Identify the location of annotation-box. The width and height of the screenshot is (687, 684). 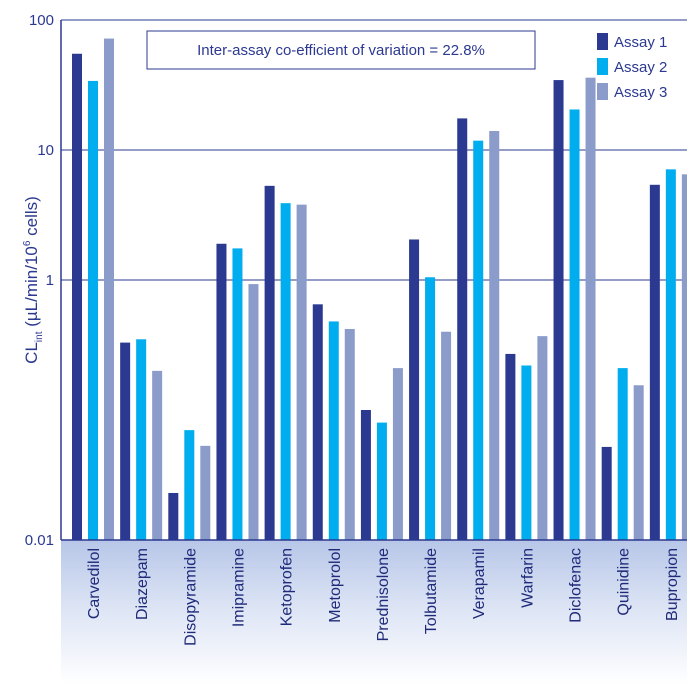
(341, 50).